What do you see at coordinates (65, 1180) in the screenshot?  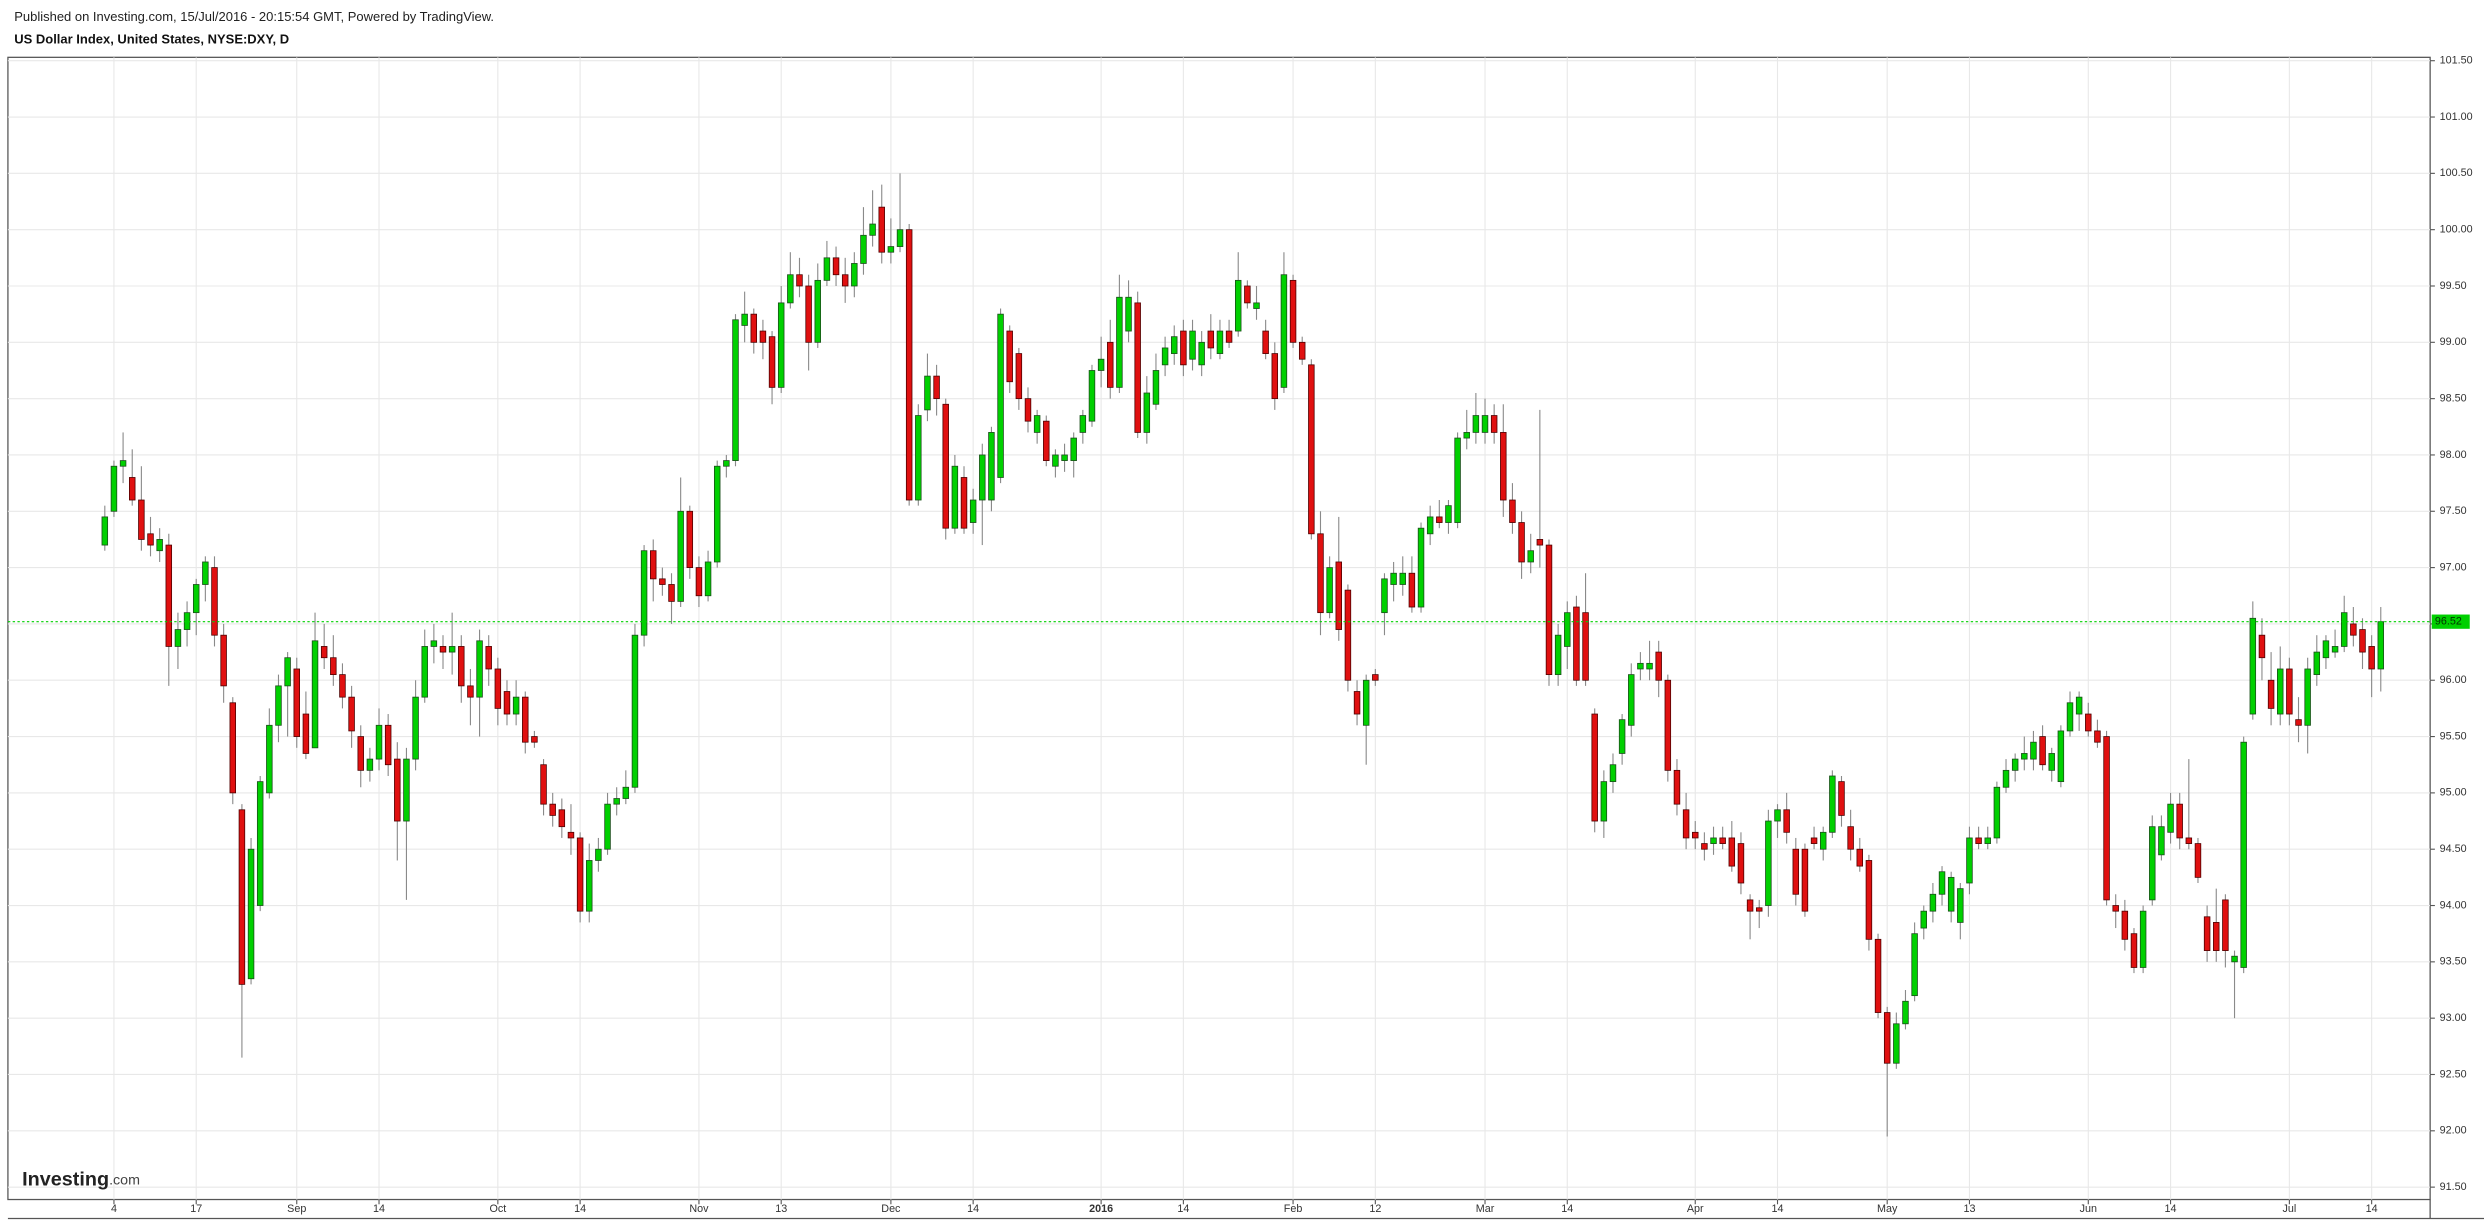 I see `logo-main: Investing` at bounding box center [65, 1180].